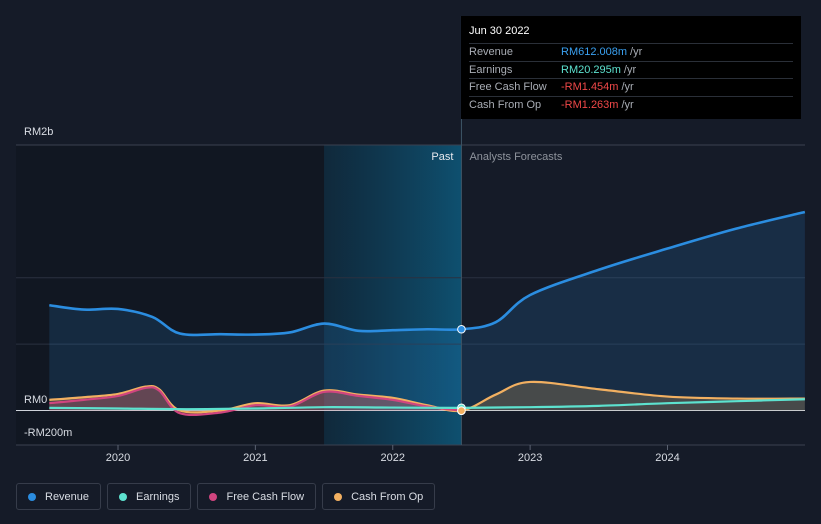  What do you see at coordinates (338, 496) in the screenshot?
I see `cash-from-op-dot-icon` at bounding box center [338, 496].